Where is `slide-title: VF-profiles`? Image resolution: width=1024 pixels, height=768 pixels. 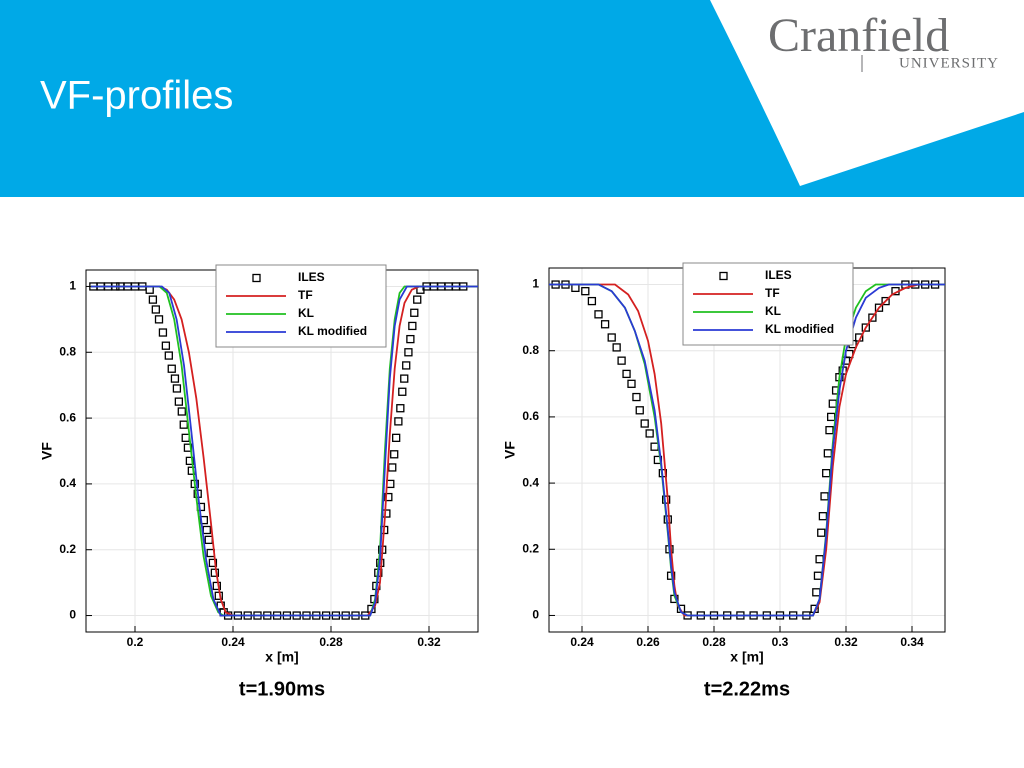
slide-title: VF-profiles is located at coordinates (136, 96).